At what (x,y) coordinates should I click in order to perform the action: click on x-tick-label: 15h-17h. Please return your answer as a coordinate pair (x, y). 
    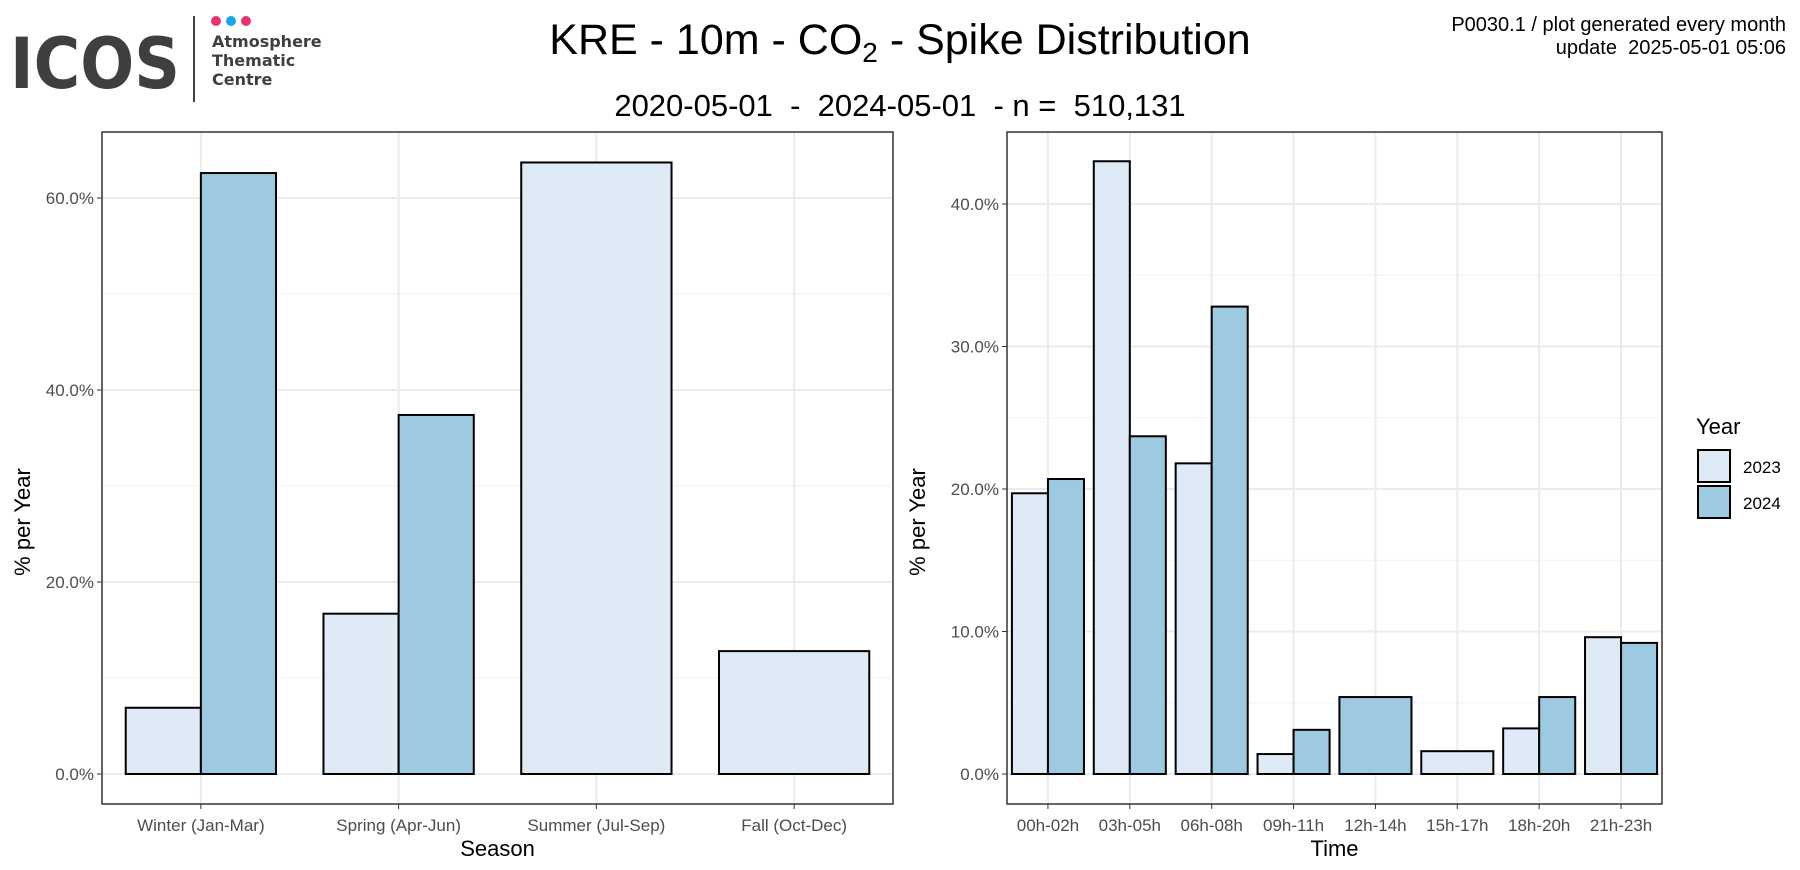
    Looking at the image, I should click on (1457, 825).